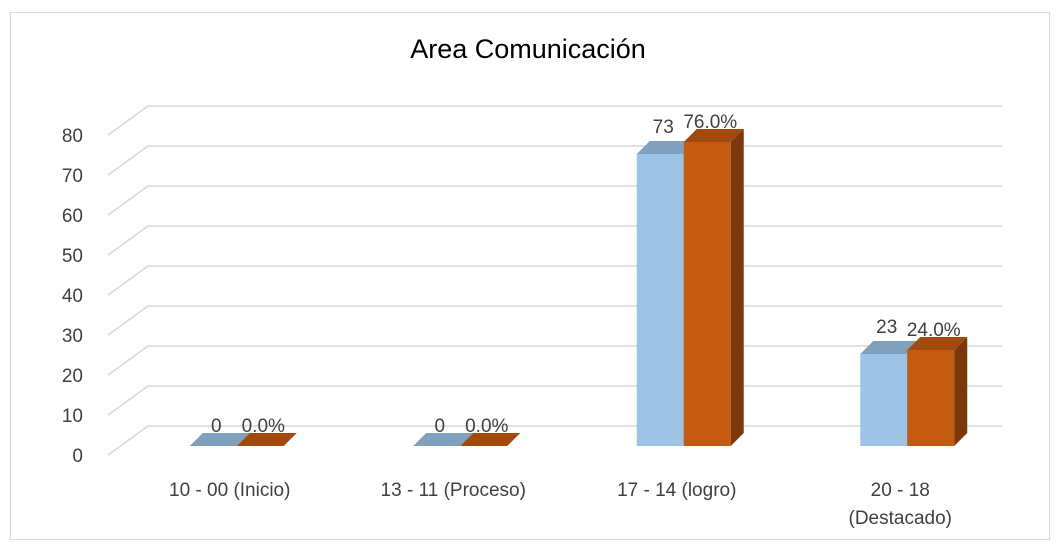 The image size is (1056, 542). What do you see at coordinates (886, 327) in the screenshot?
I see `data-label: 23` at bounding box center [886, 327].